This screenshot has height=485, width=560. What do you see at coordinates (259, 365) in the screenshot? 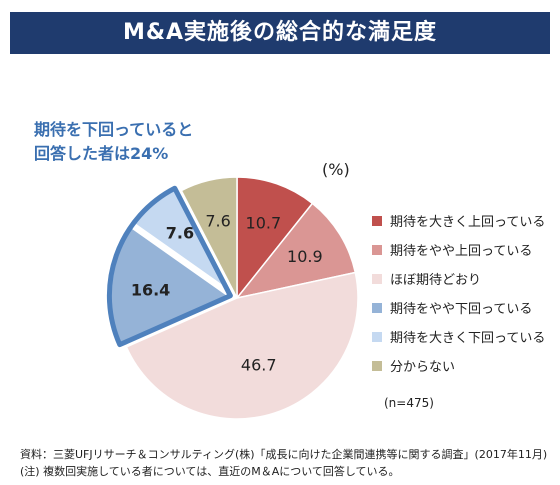
I see `data-label-3: 46.7` at bounding box center [259, 365].